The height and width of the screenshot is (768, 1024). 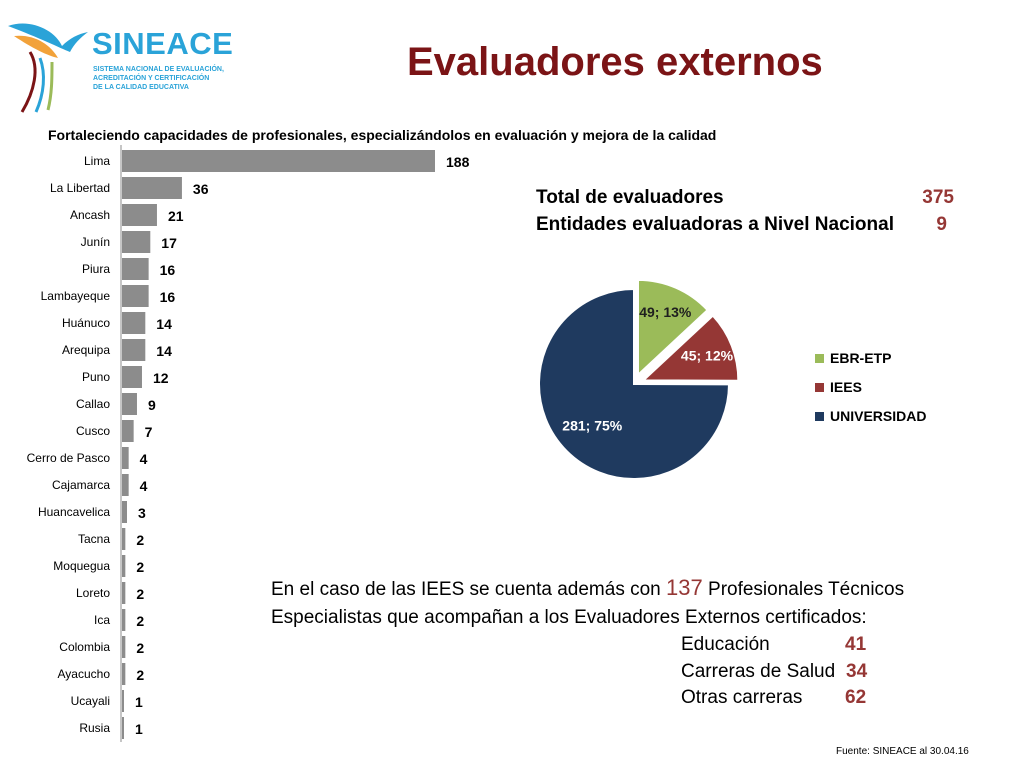 I want to click on detail-row: Educación 41, so click(x=776, y=645).